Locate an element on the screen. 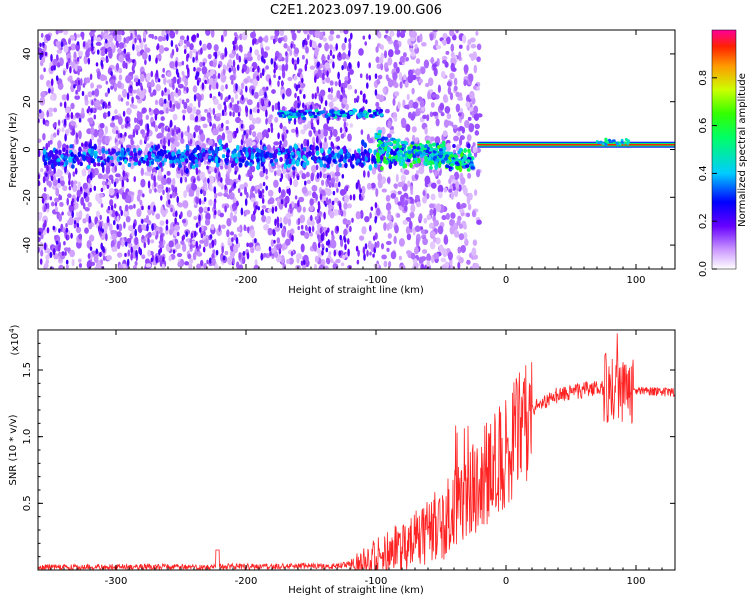  x-tick-label: -300 is located at coordinates (116, 581).